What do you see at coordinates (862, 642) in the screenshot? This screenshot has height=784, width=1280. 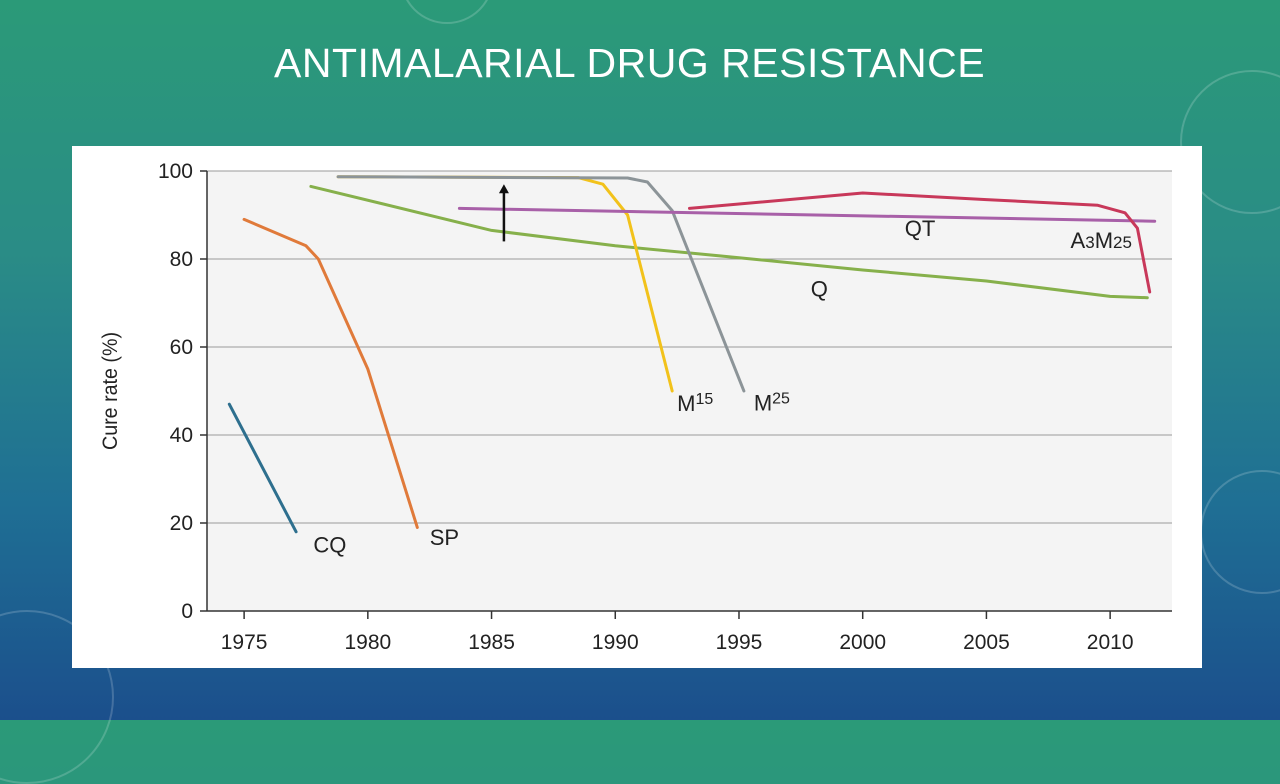 I see `x-tick-label-2000: 2000` at bounding box center [862, 642].